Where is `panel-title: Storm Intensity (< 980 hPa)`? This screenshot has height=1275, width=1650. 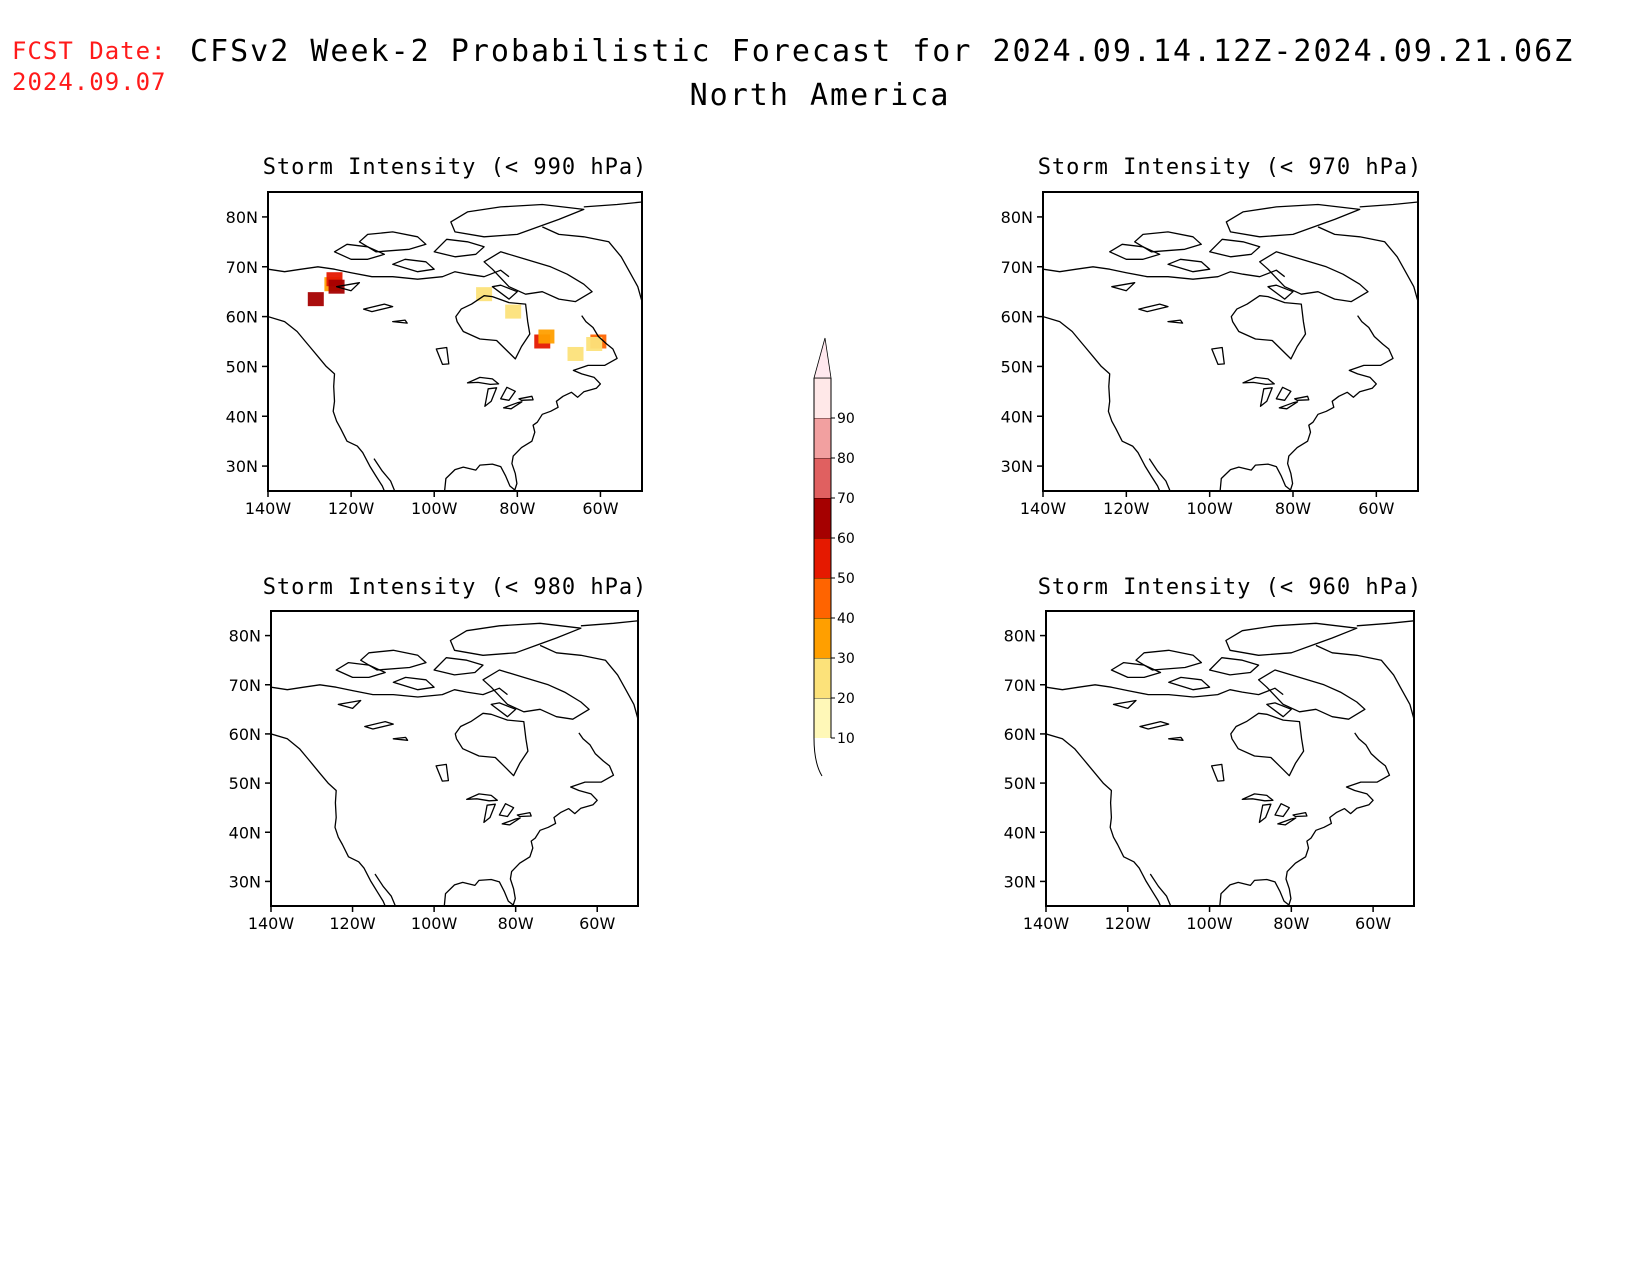 panel-title: Storm Intensity (< 980 hPa) is located at coordinates (455, 587).